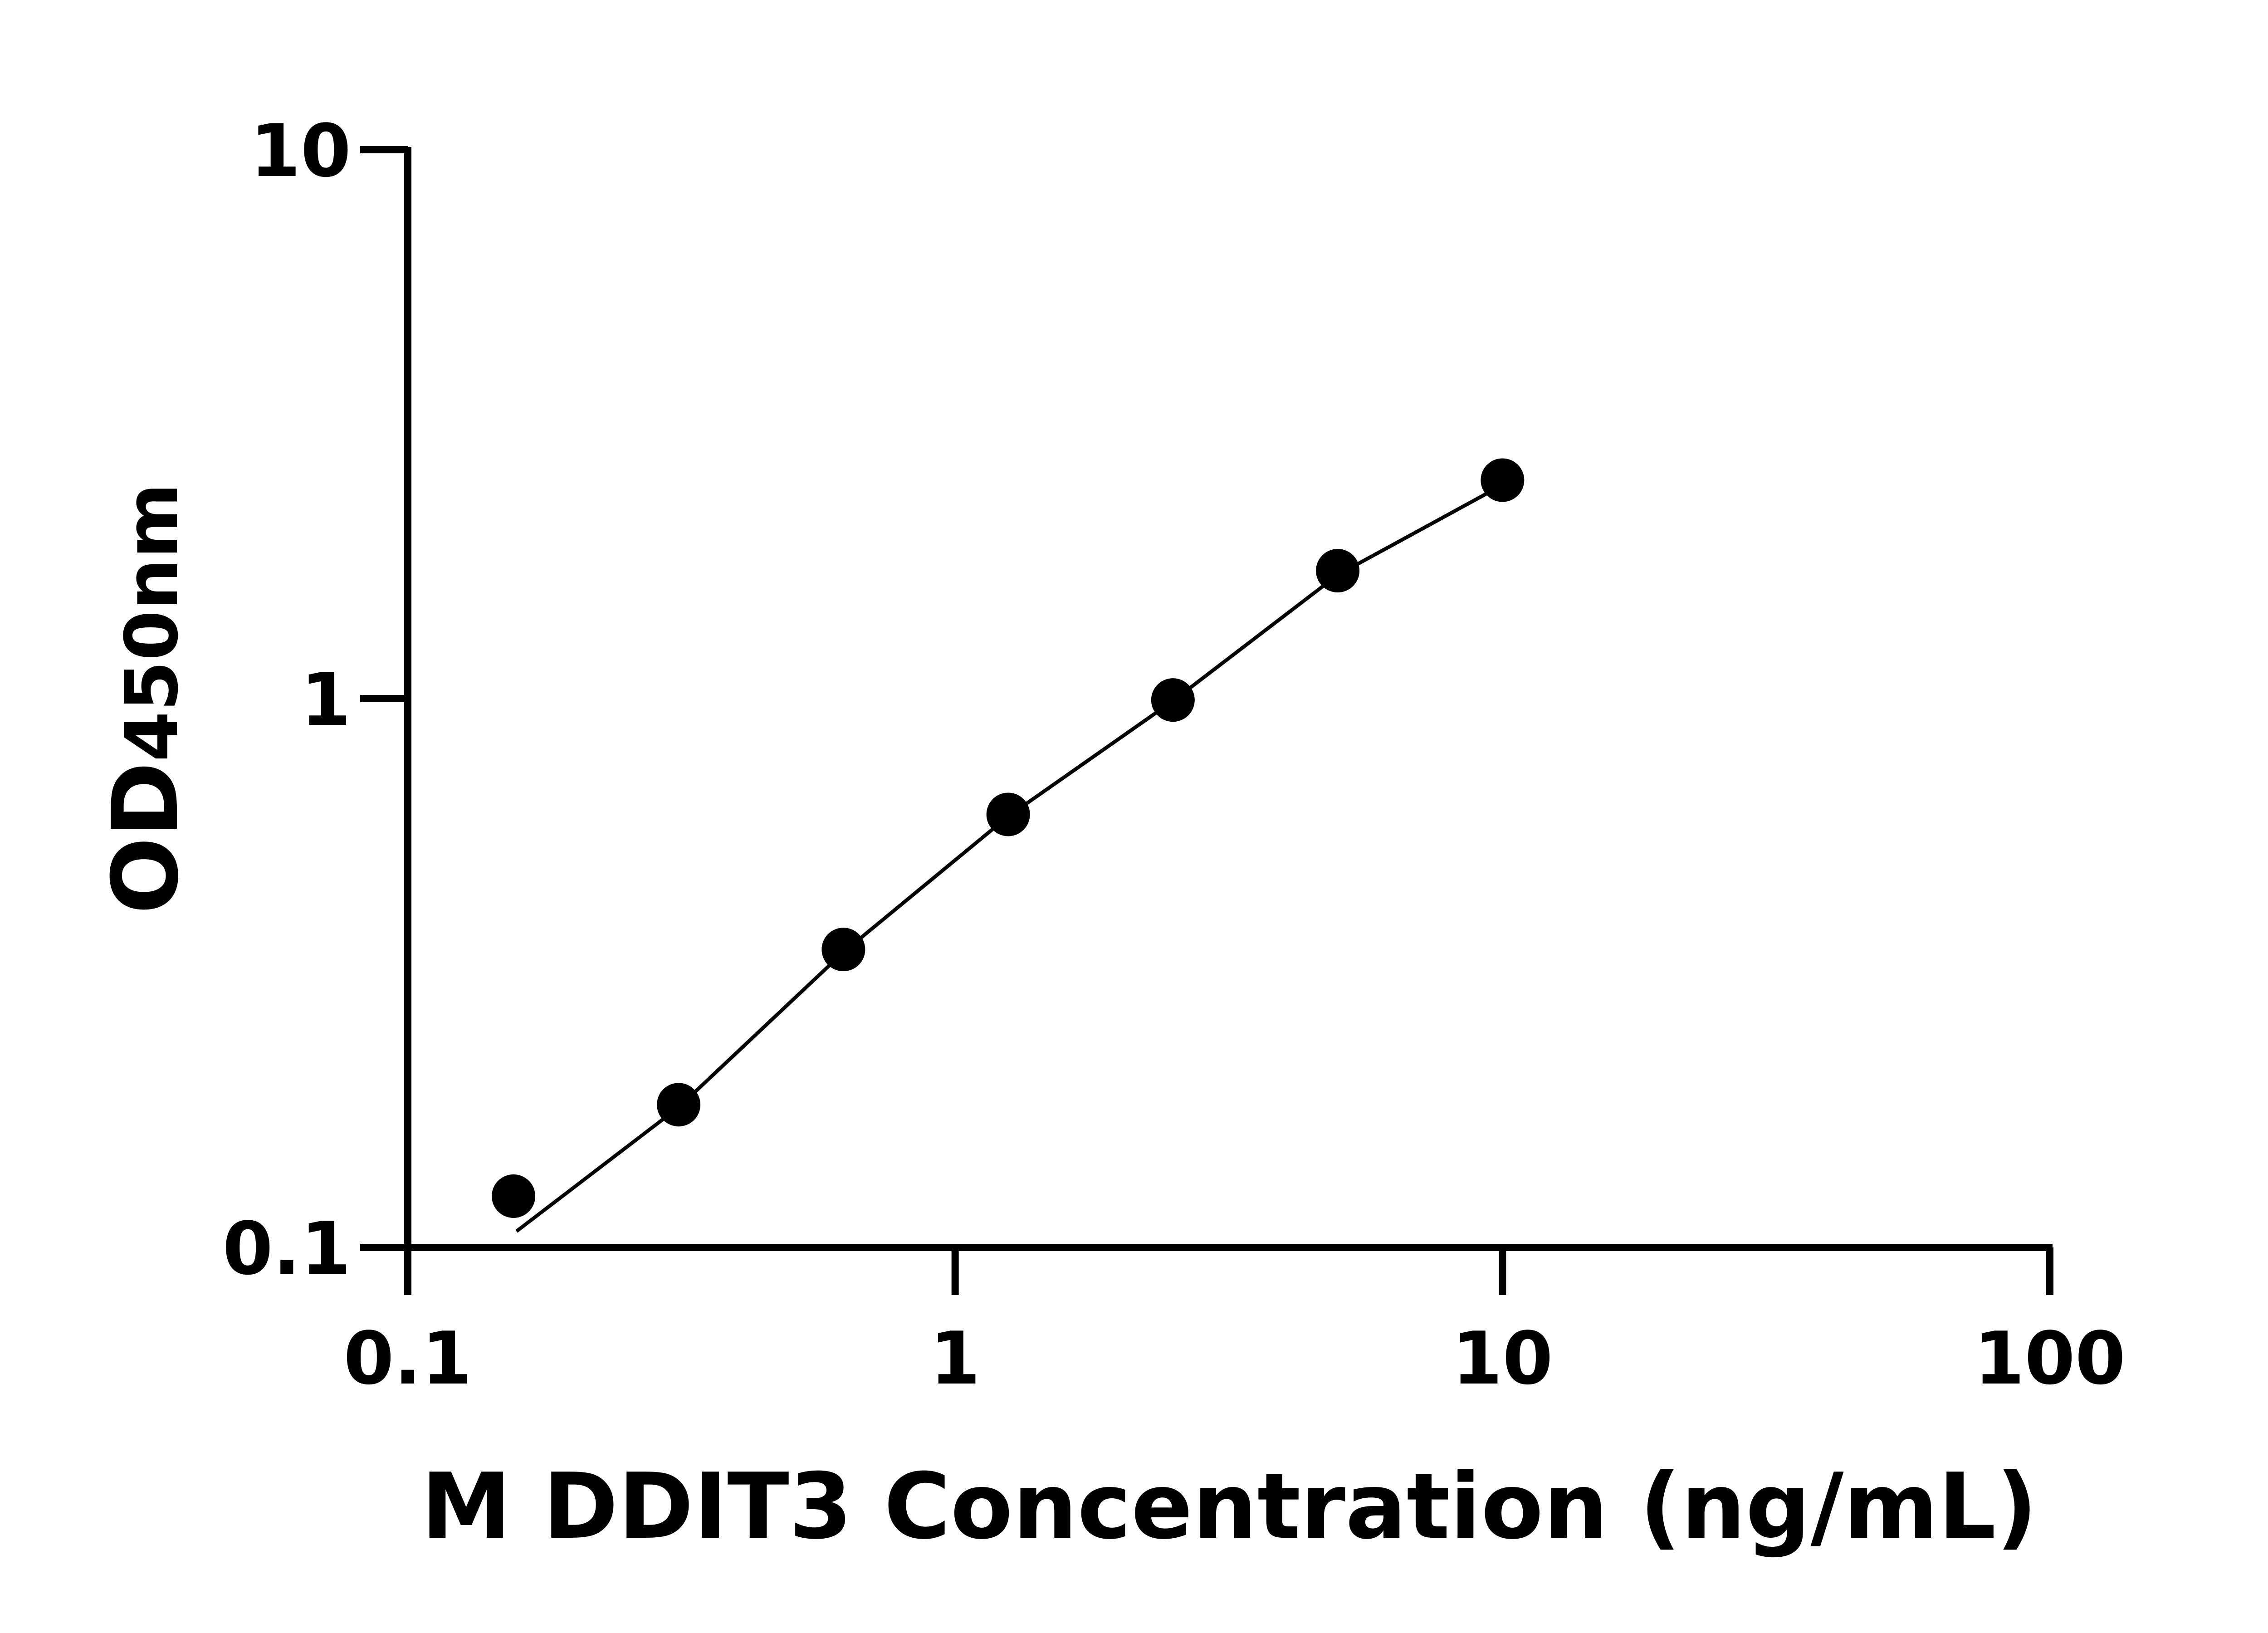  Describe the element at coordinates (1503, 1358) in the screenshot. I see `x-tick-label: 10` at that location.